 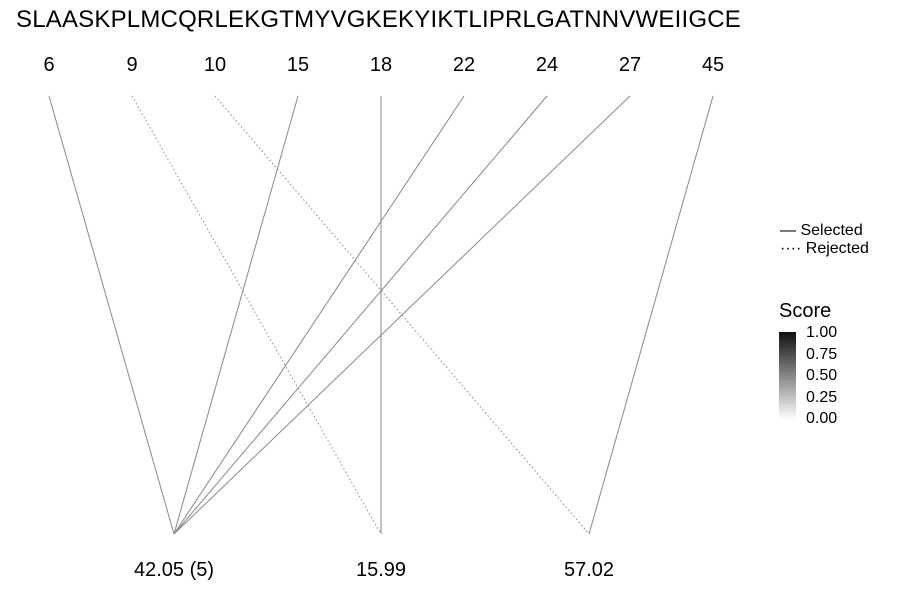 I want to click on link-6-selected, so click(x=111, y=315).